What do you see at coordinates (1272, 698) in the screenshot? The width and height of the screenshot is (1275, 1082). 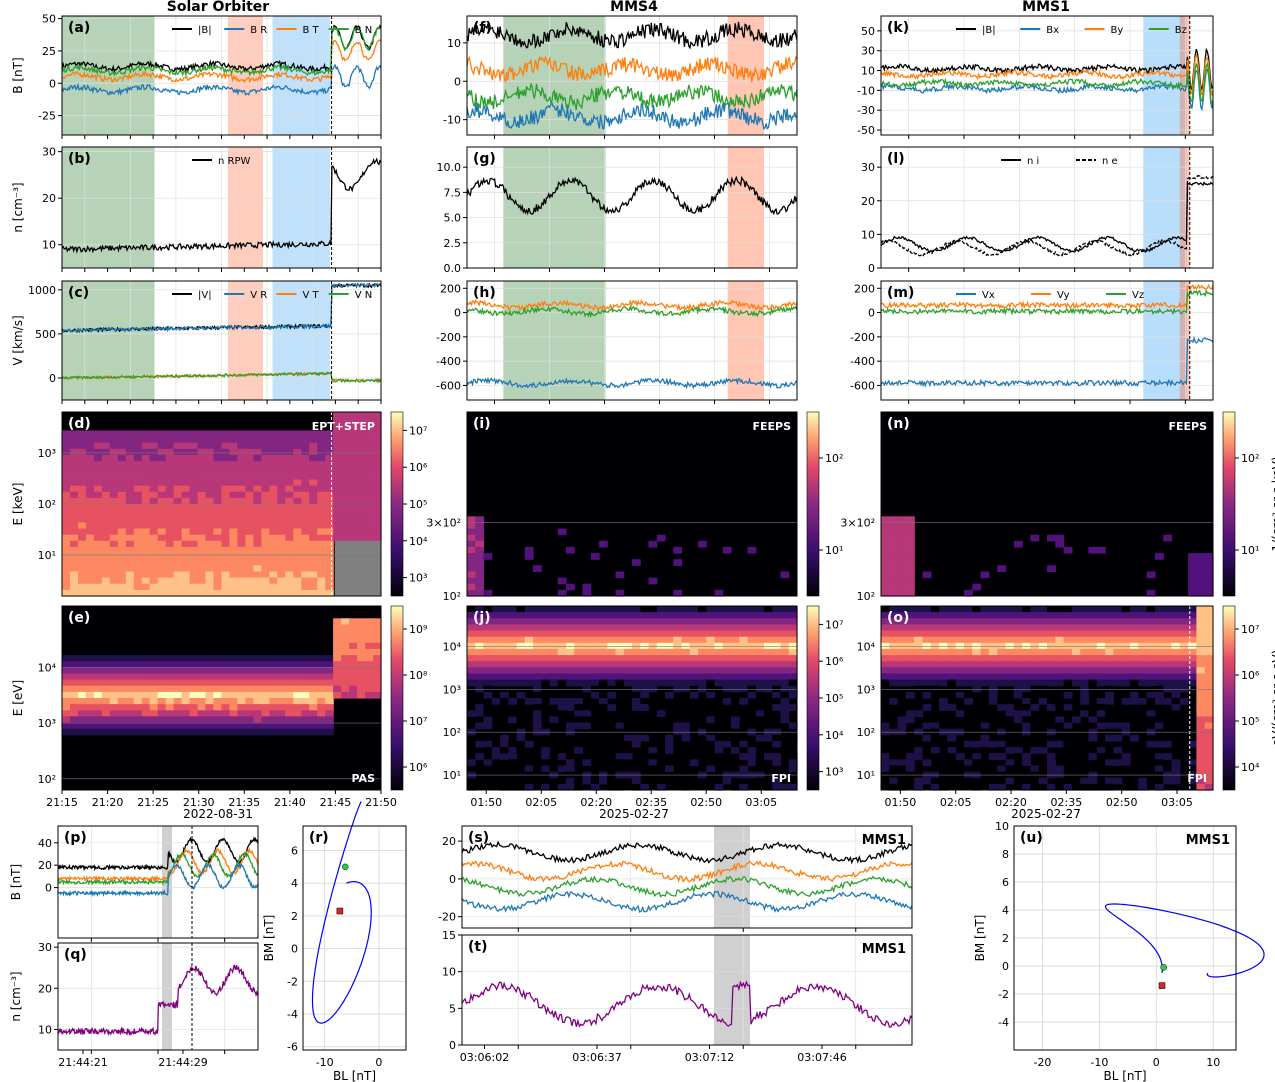 I see `colorbar-label: eV/(cm² sr s eV)` at bounding box center [1272, 698].